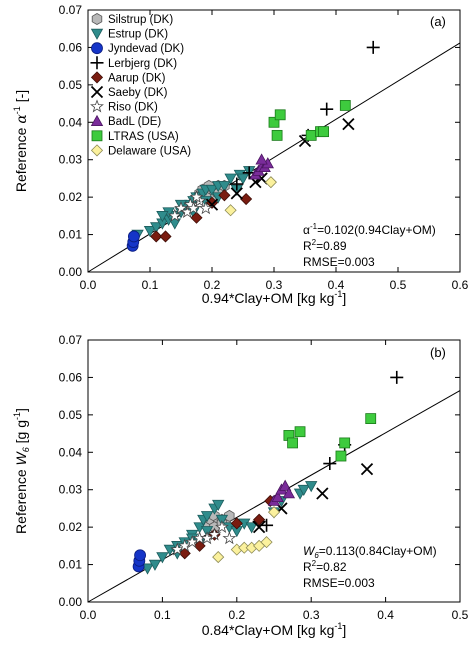  I want to click on y-tick-label: 0.06, so click(71, 377).